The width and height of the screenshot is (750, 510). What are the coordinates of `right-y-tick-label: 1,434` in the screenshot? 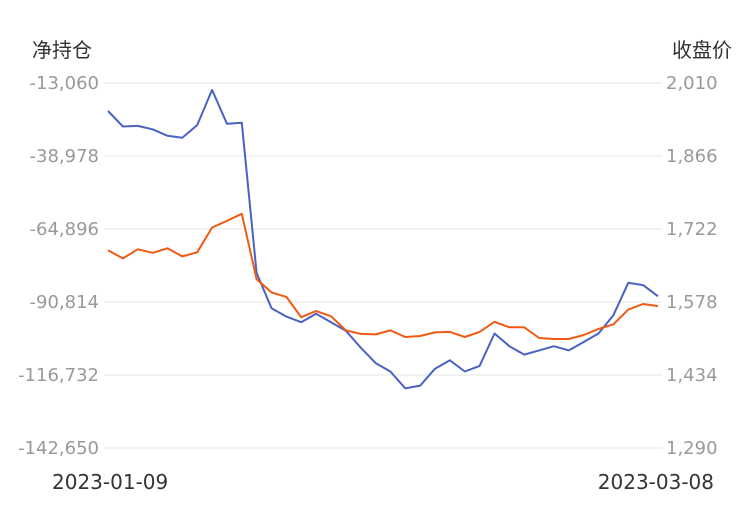 It's located at (692, 375).